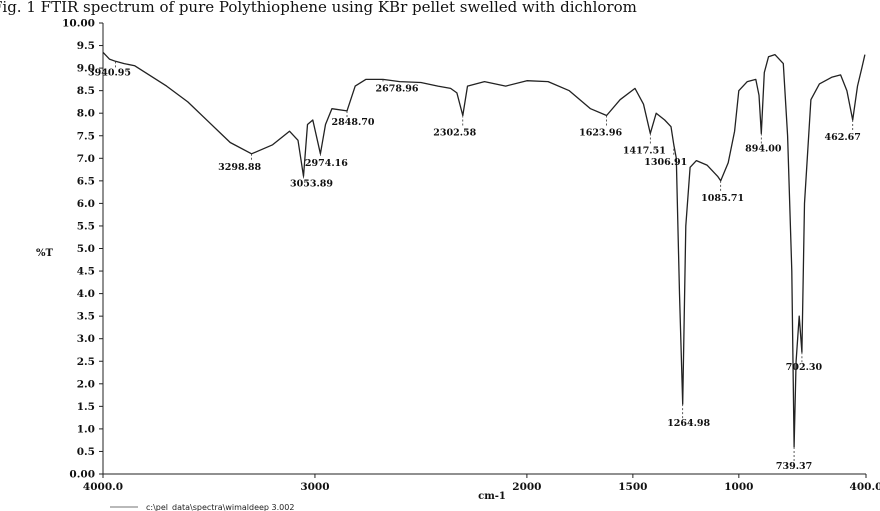  Describe the element at coordinates (86, 407) in the screenshot. I see `y-tick-label: 1.5` at that location.